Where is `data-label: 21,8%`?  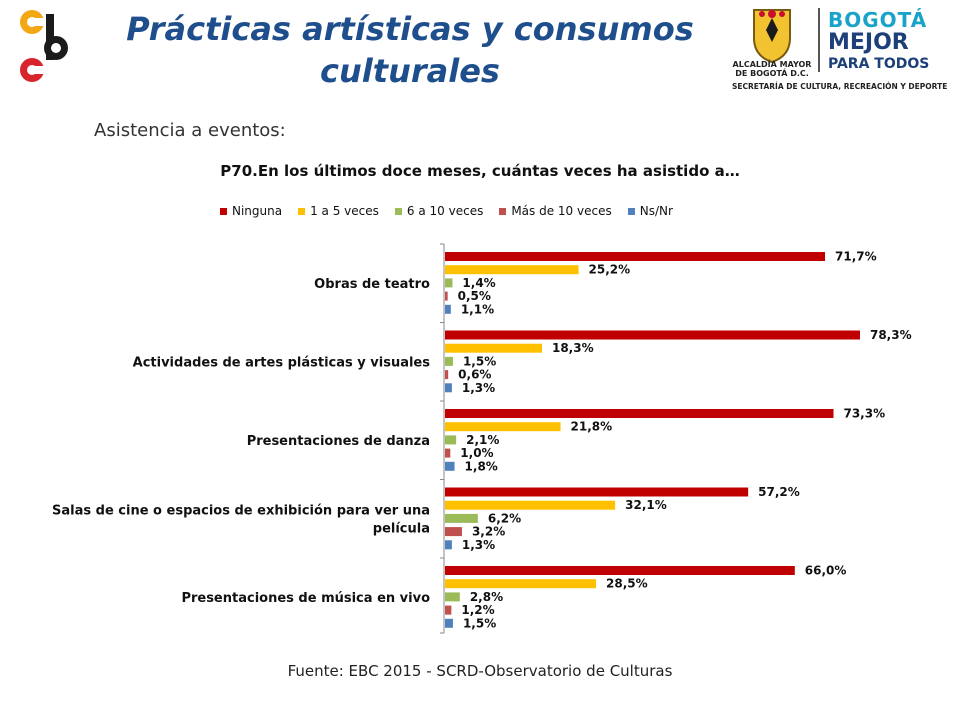 data-label: 21,8% is located at coordinates (592, 427).